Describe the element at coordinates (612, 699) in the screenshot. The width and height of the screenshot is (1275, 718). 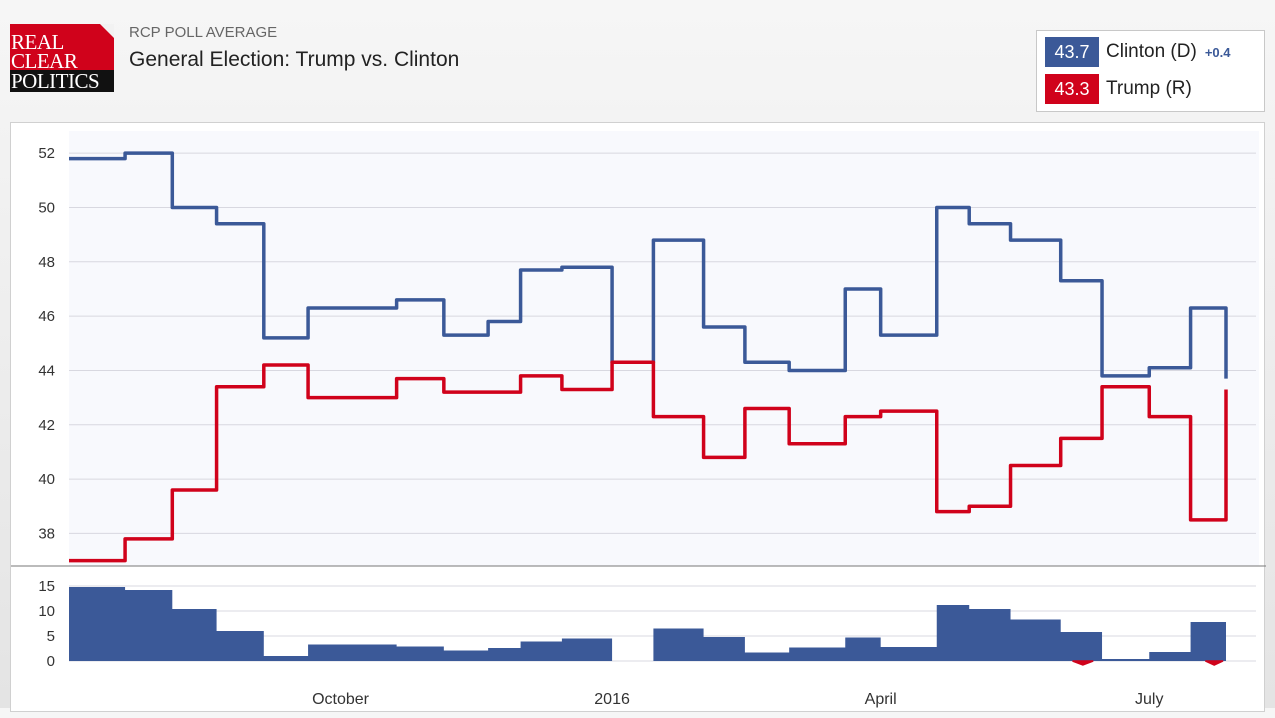
I see `x-tick-label-2016: 2016` at that location.